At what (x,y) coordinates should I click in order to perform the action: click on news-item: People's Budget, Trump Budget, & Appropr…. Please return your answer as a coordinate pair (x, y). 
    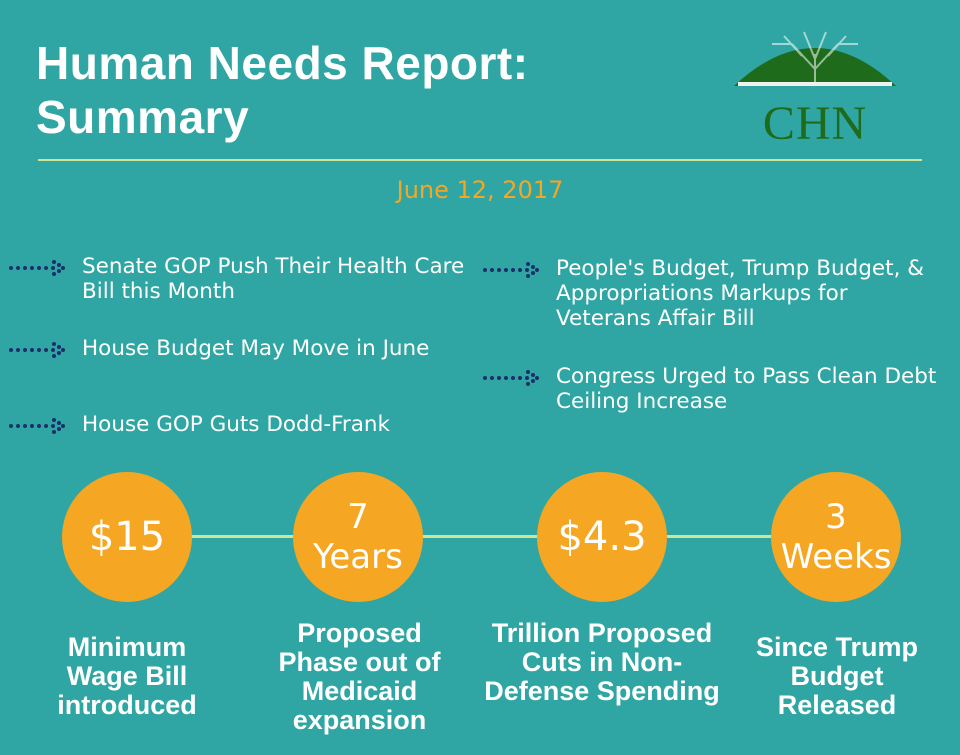
    Looking at the image, I should click on (717, 293).